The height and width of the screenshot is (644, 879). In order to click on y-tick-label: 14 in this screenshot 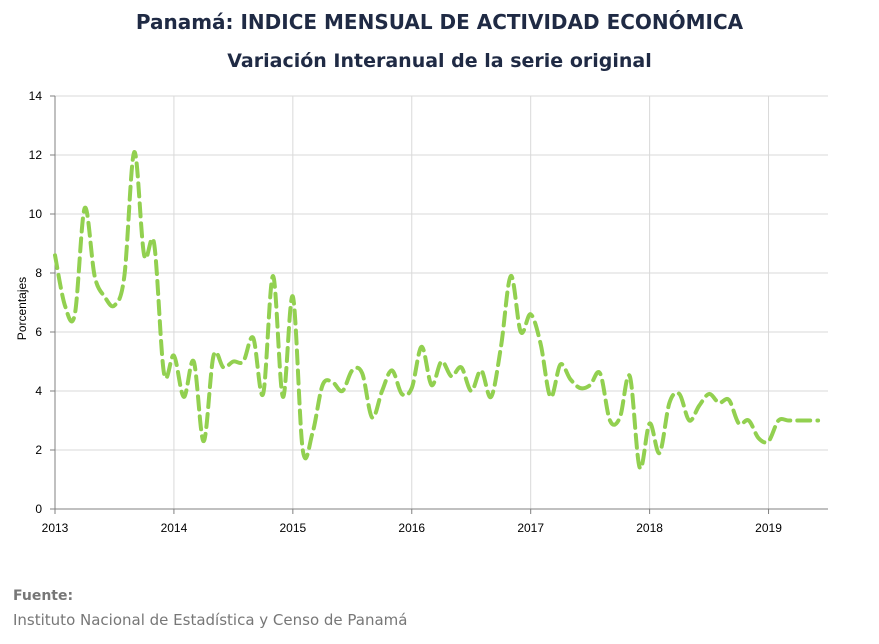, I will do `click(36, 96)`.